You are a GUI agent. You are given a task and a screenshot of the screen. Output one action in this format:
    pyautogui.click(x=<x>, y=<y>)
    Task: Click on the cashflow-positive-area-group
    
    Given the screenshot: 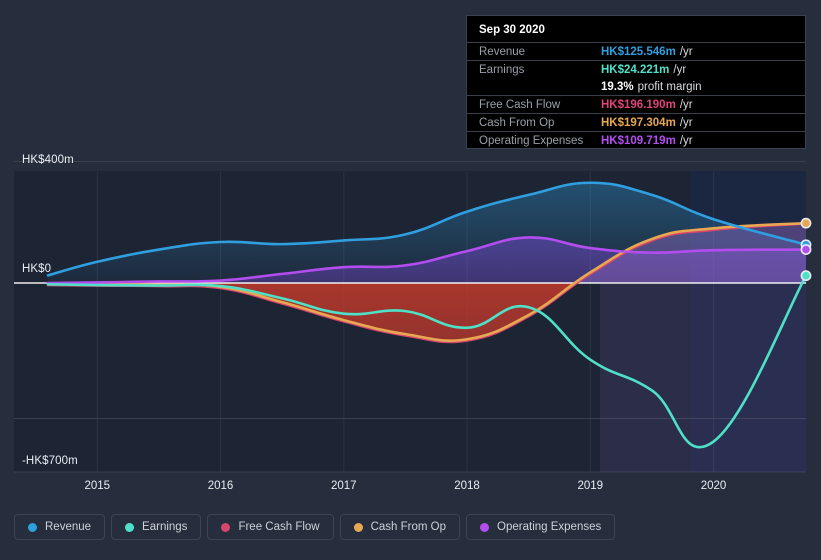 What is the action you would take?
    pyautogui.click(x=427, y=253)
    